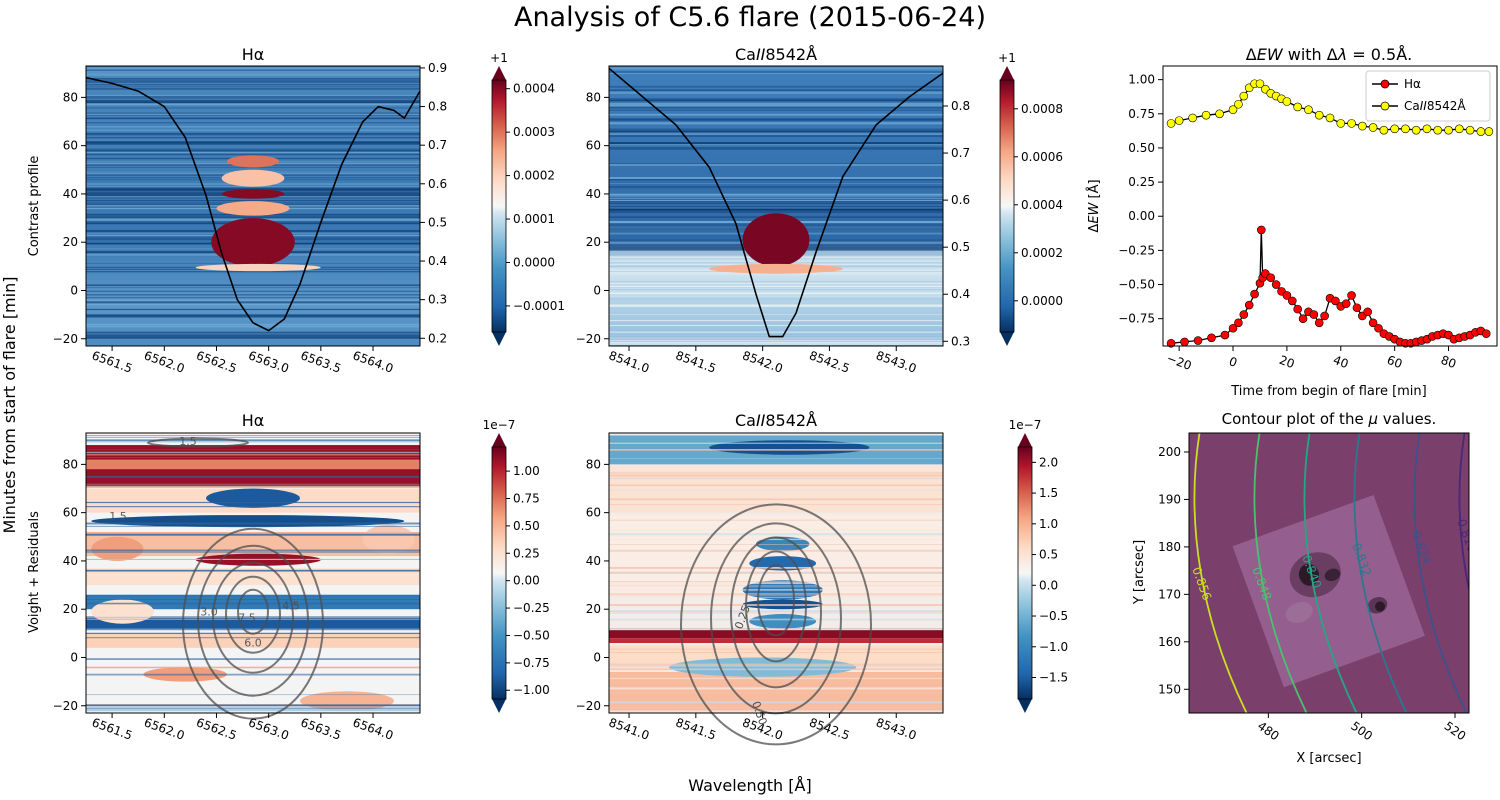  I want to click on y2-tick-label: 0.9, so click(437, 68).